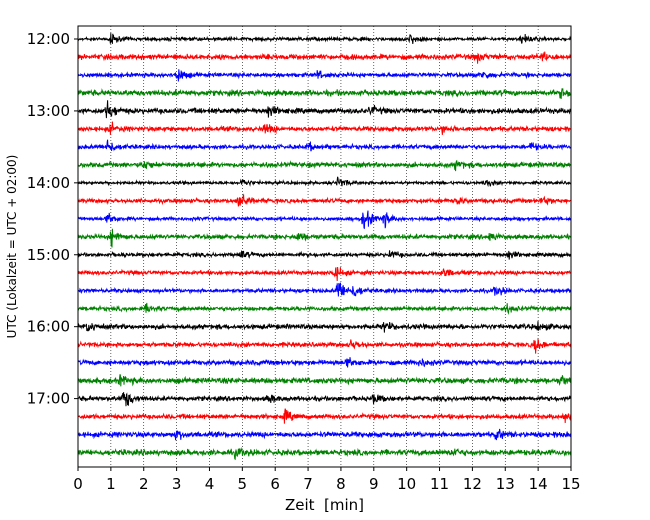  What do you see at coordinates (78, 484) in the screenshot?
I see `x-tick-label-0: 0` at bounding box center [78, 484].